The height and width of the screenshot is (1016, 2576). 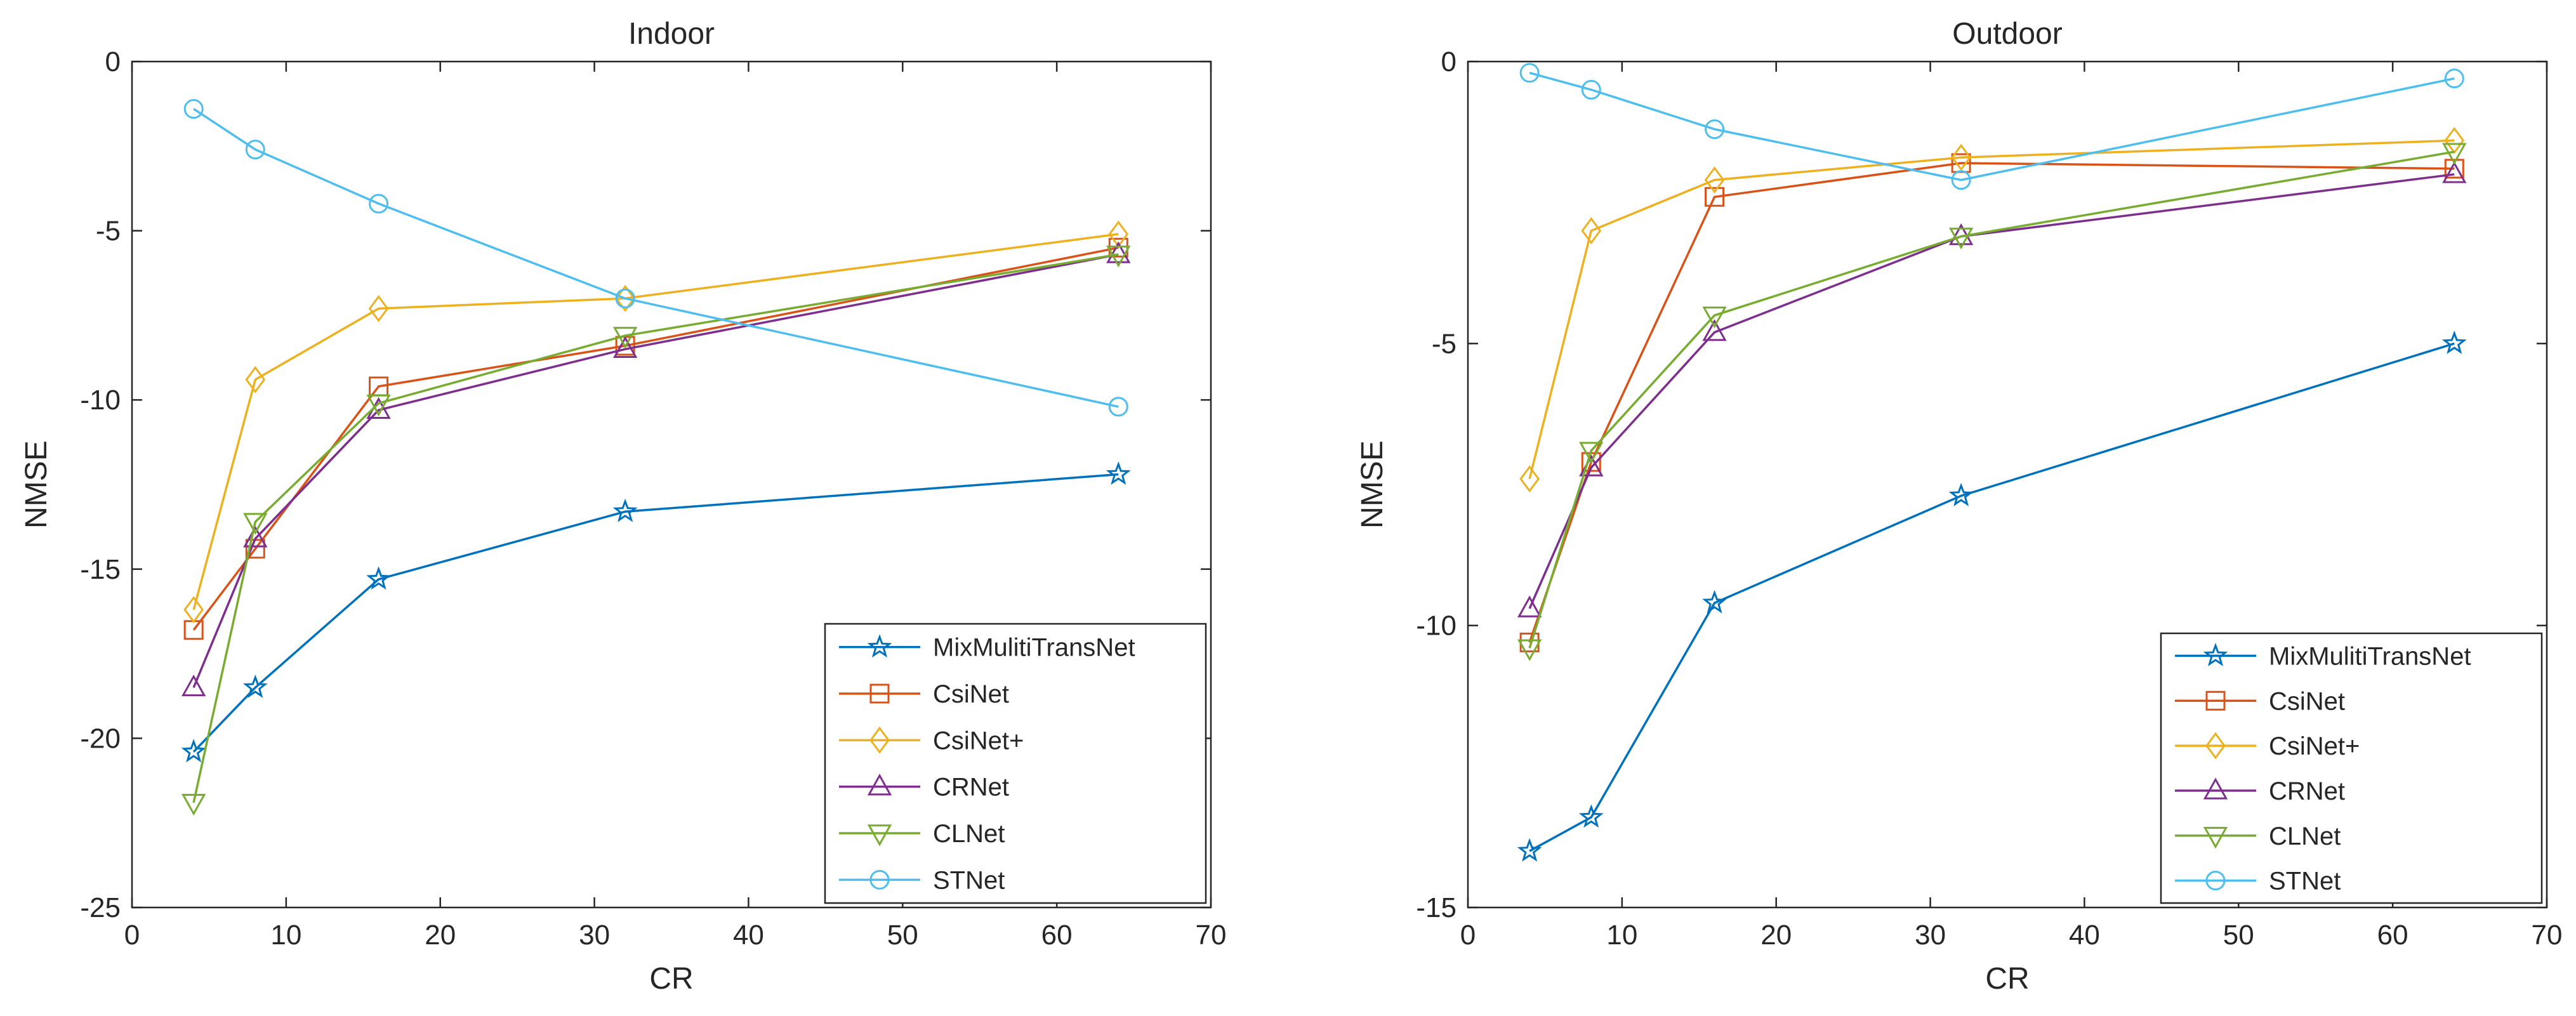 I want to click on y-tick-label: -10, so click(x=100, y=401).